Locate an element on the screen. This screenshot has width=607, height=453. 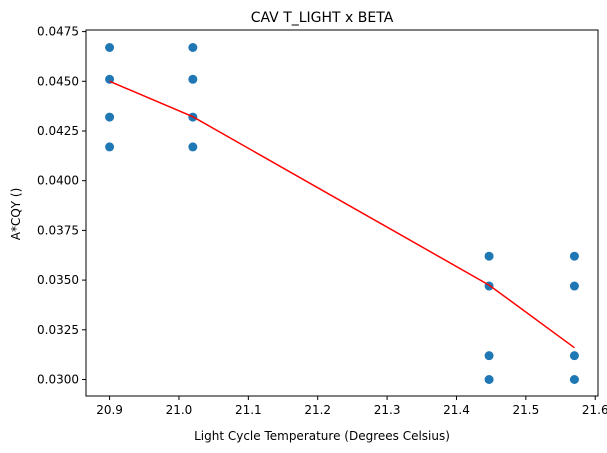
x-tick-label: 21.6 is located at coordinates (594, 410).